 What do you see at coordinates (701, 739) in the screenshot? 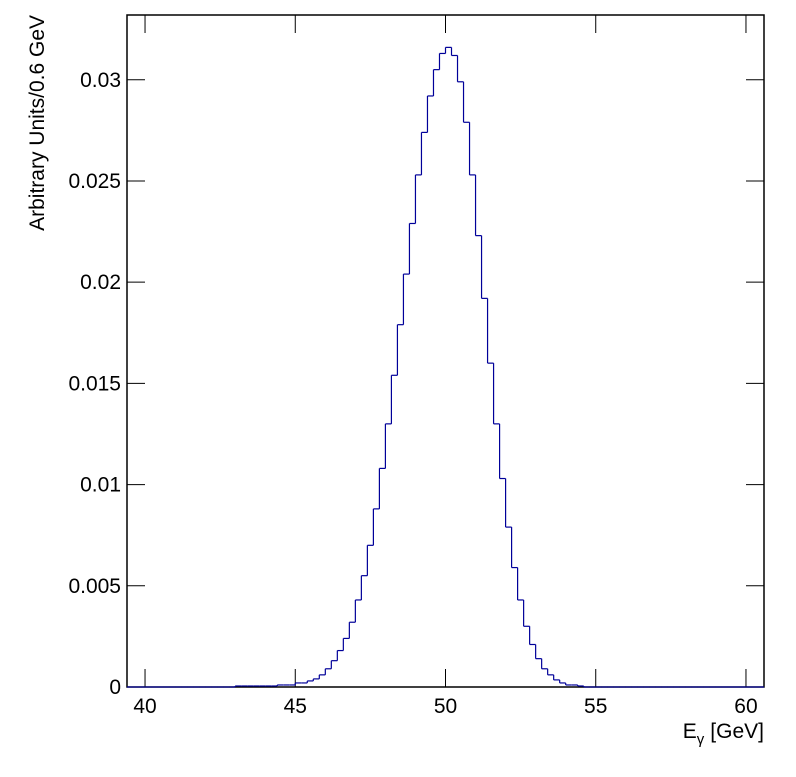
I see `x-axis-title-sub: γ` at bounding box center [701, 739].